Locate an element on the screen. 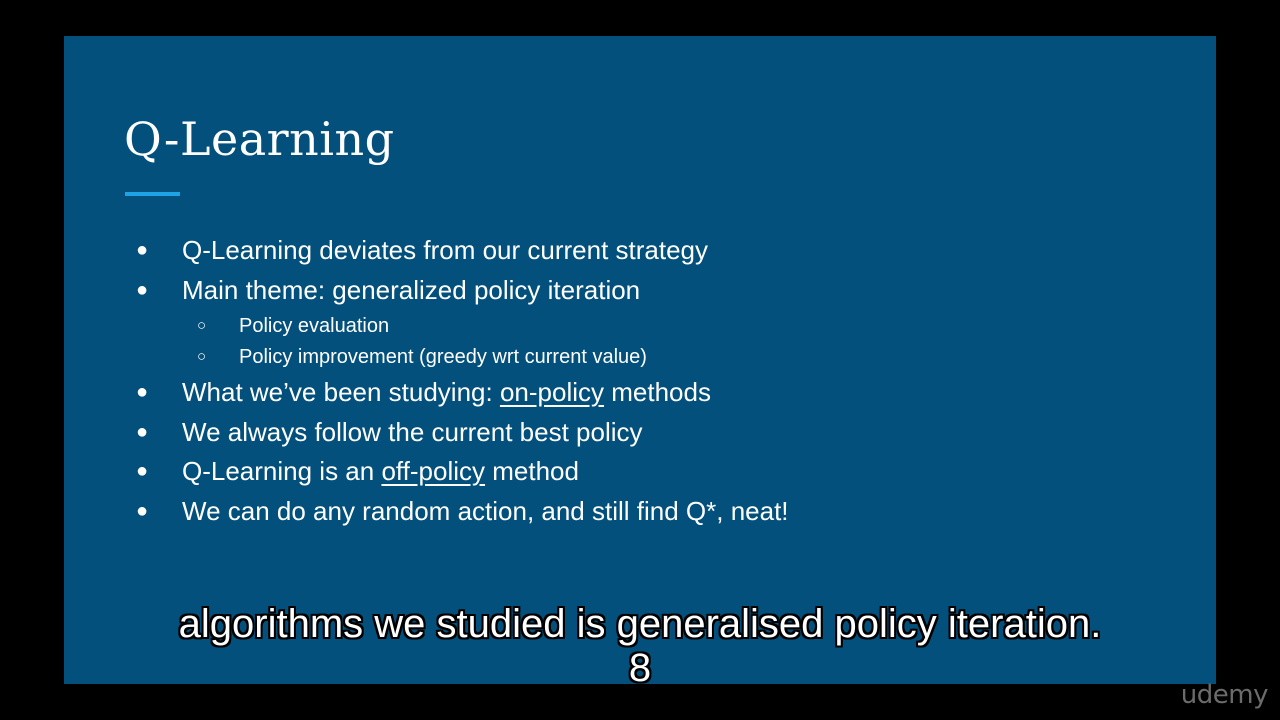  underlined-term-link: off-policy is located at coordinates (433, 471).